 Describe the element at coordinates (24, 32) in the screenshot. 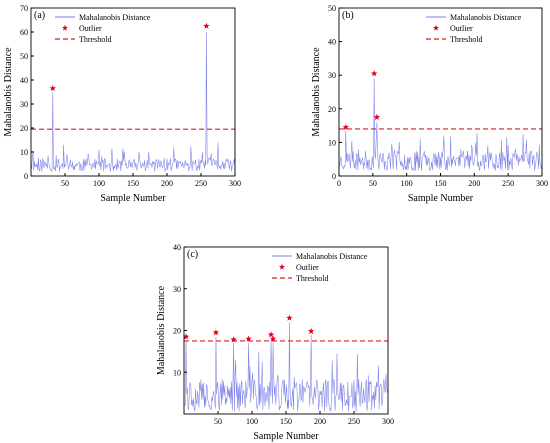

I see `y-tick-label: 60` at that location.